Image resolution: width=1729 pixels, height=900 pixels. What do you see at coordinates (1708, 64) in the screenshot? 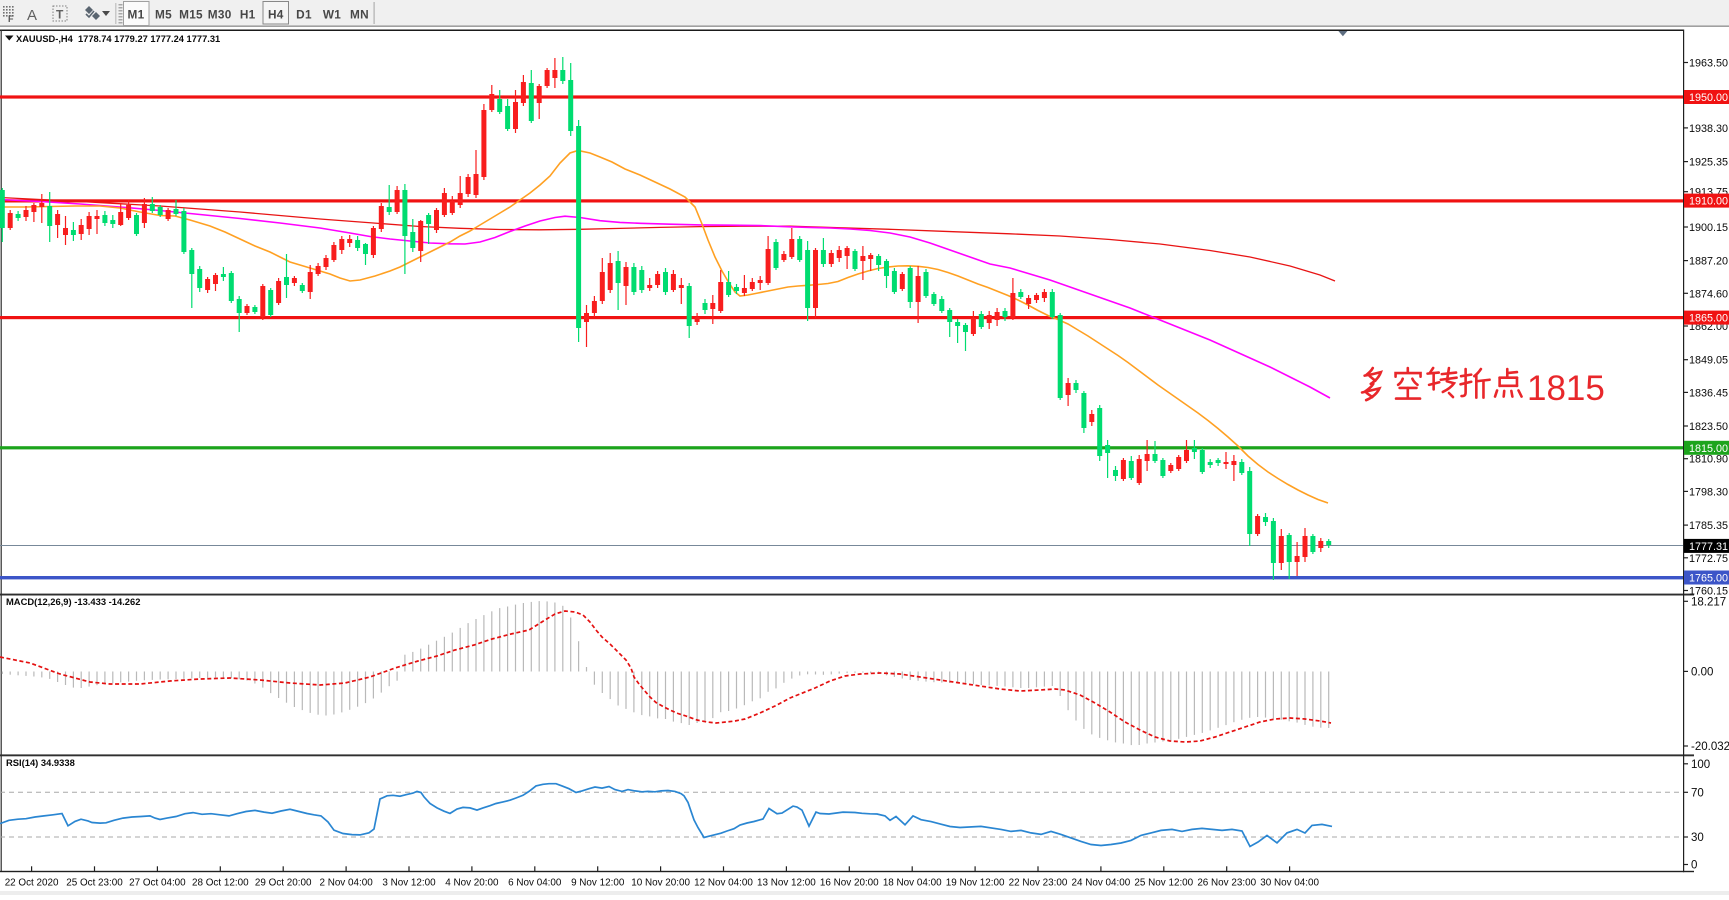
I see `svg-text: 1963.50` at bounding box center [1708, 64].